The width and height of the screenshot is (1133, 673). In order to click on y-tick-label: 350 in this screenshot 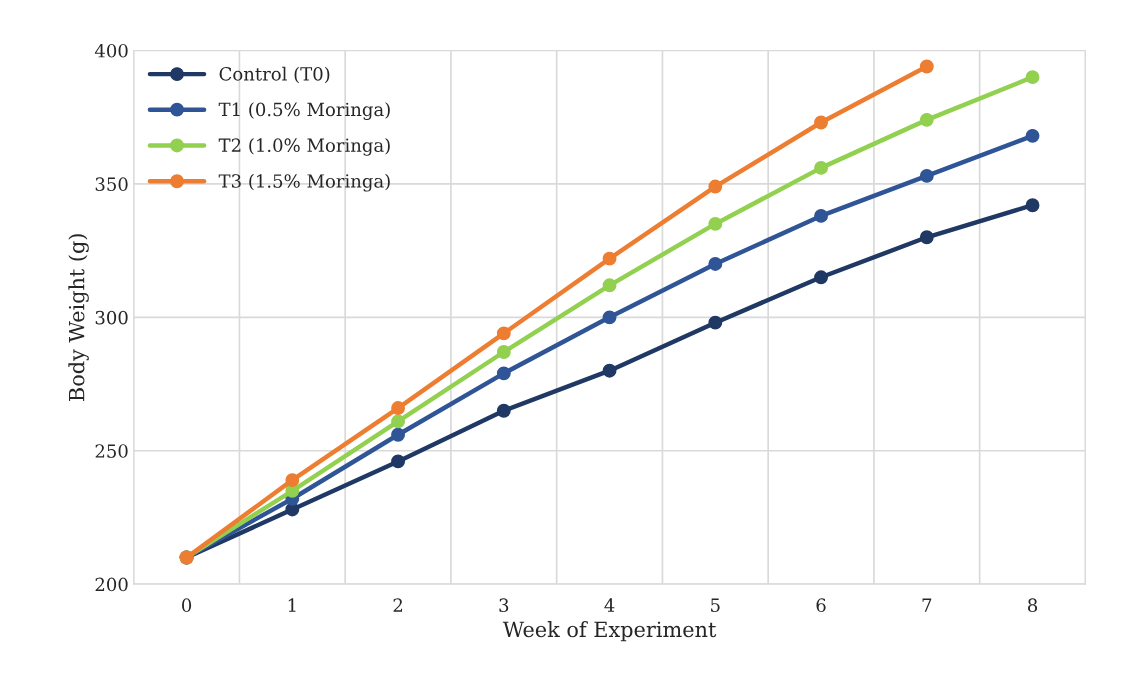, I will do `click(111, 184)`.